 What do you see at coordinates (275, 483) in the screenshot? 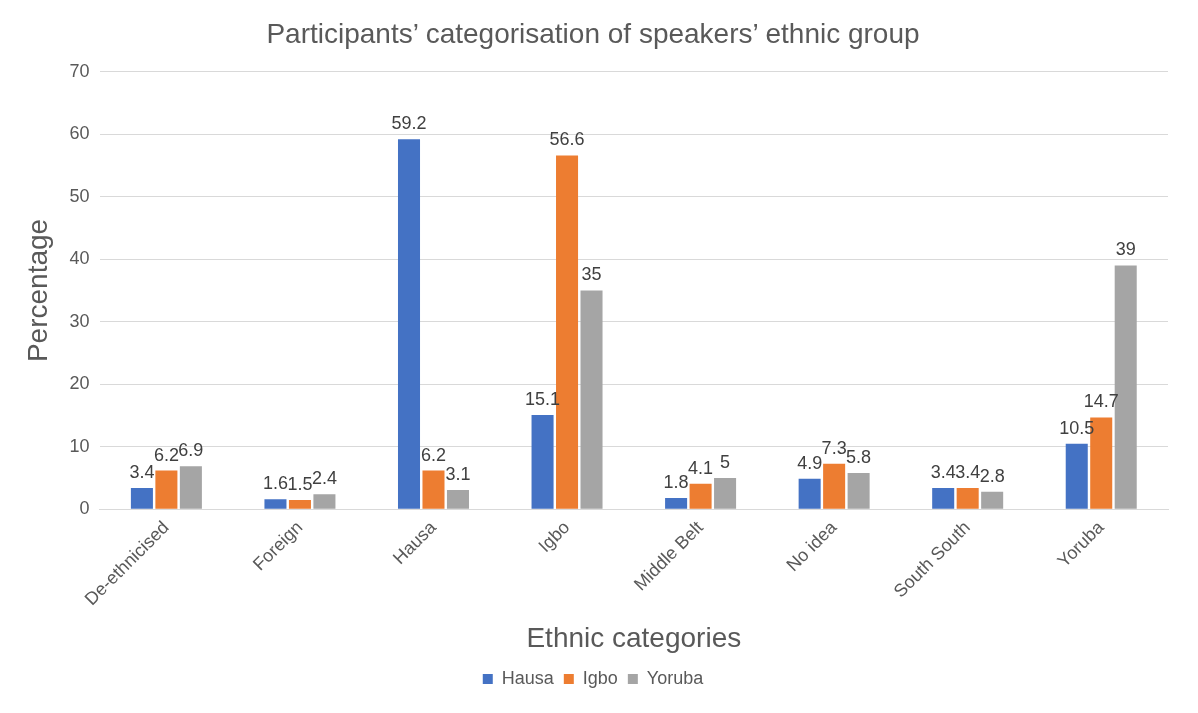
I see `data-label: 1.6` at bounding box center [275, 483].